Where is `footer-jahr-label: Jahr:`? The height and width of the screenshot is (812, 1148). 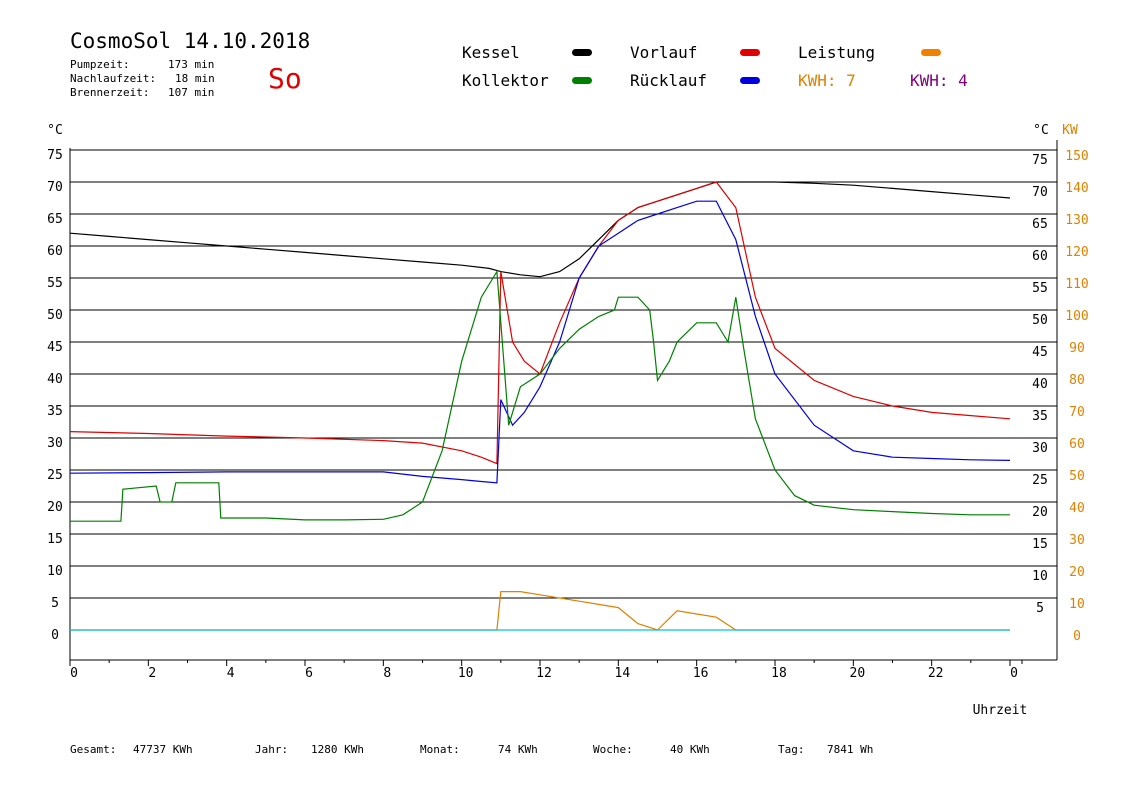 footer-jahr-label: Jahr: is located at coordinates (272, 749).